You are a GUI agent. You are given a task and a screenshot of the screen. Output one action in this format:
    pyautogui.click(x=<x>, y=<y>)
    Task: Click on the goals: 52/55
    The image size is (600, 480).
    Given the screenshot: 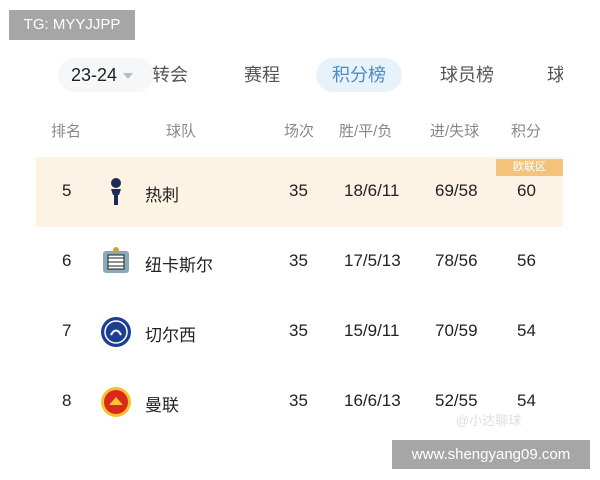 What is the action you would take?
    pyautogui.click(x=456, y=400)
    